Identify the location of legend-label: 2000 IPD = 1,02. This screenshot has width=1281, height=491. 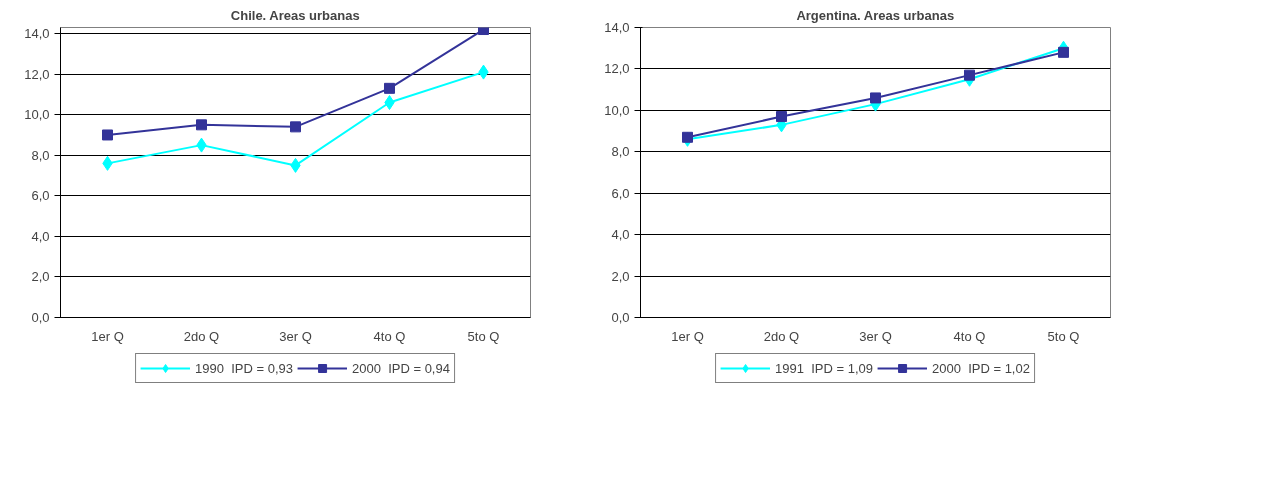
(981, 368).